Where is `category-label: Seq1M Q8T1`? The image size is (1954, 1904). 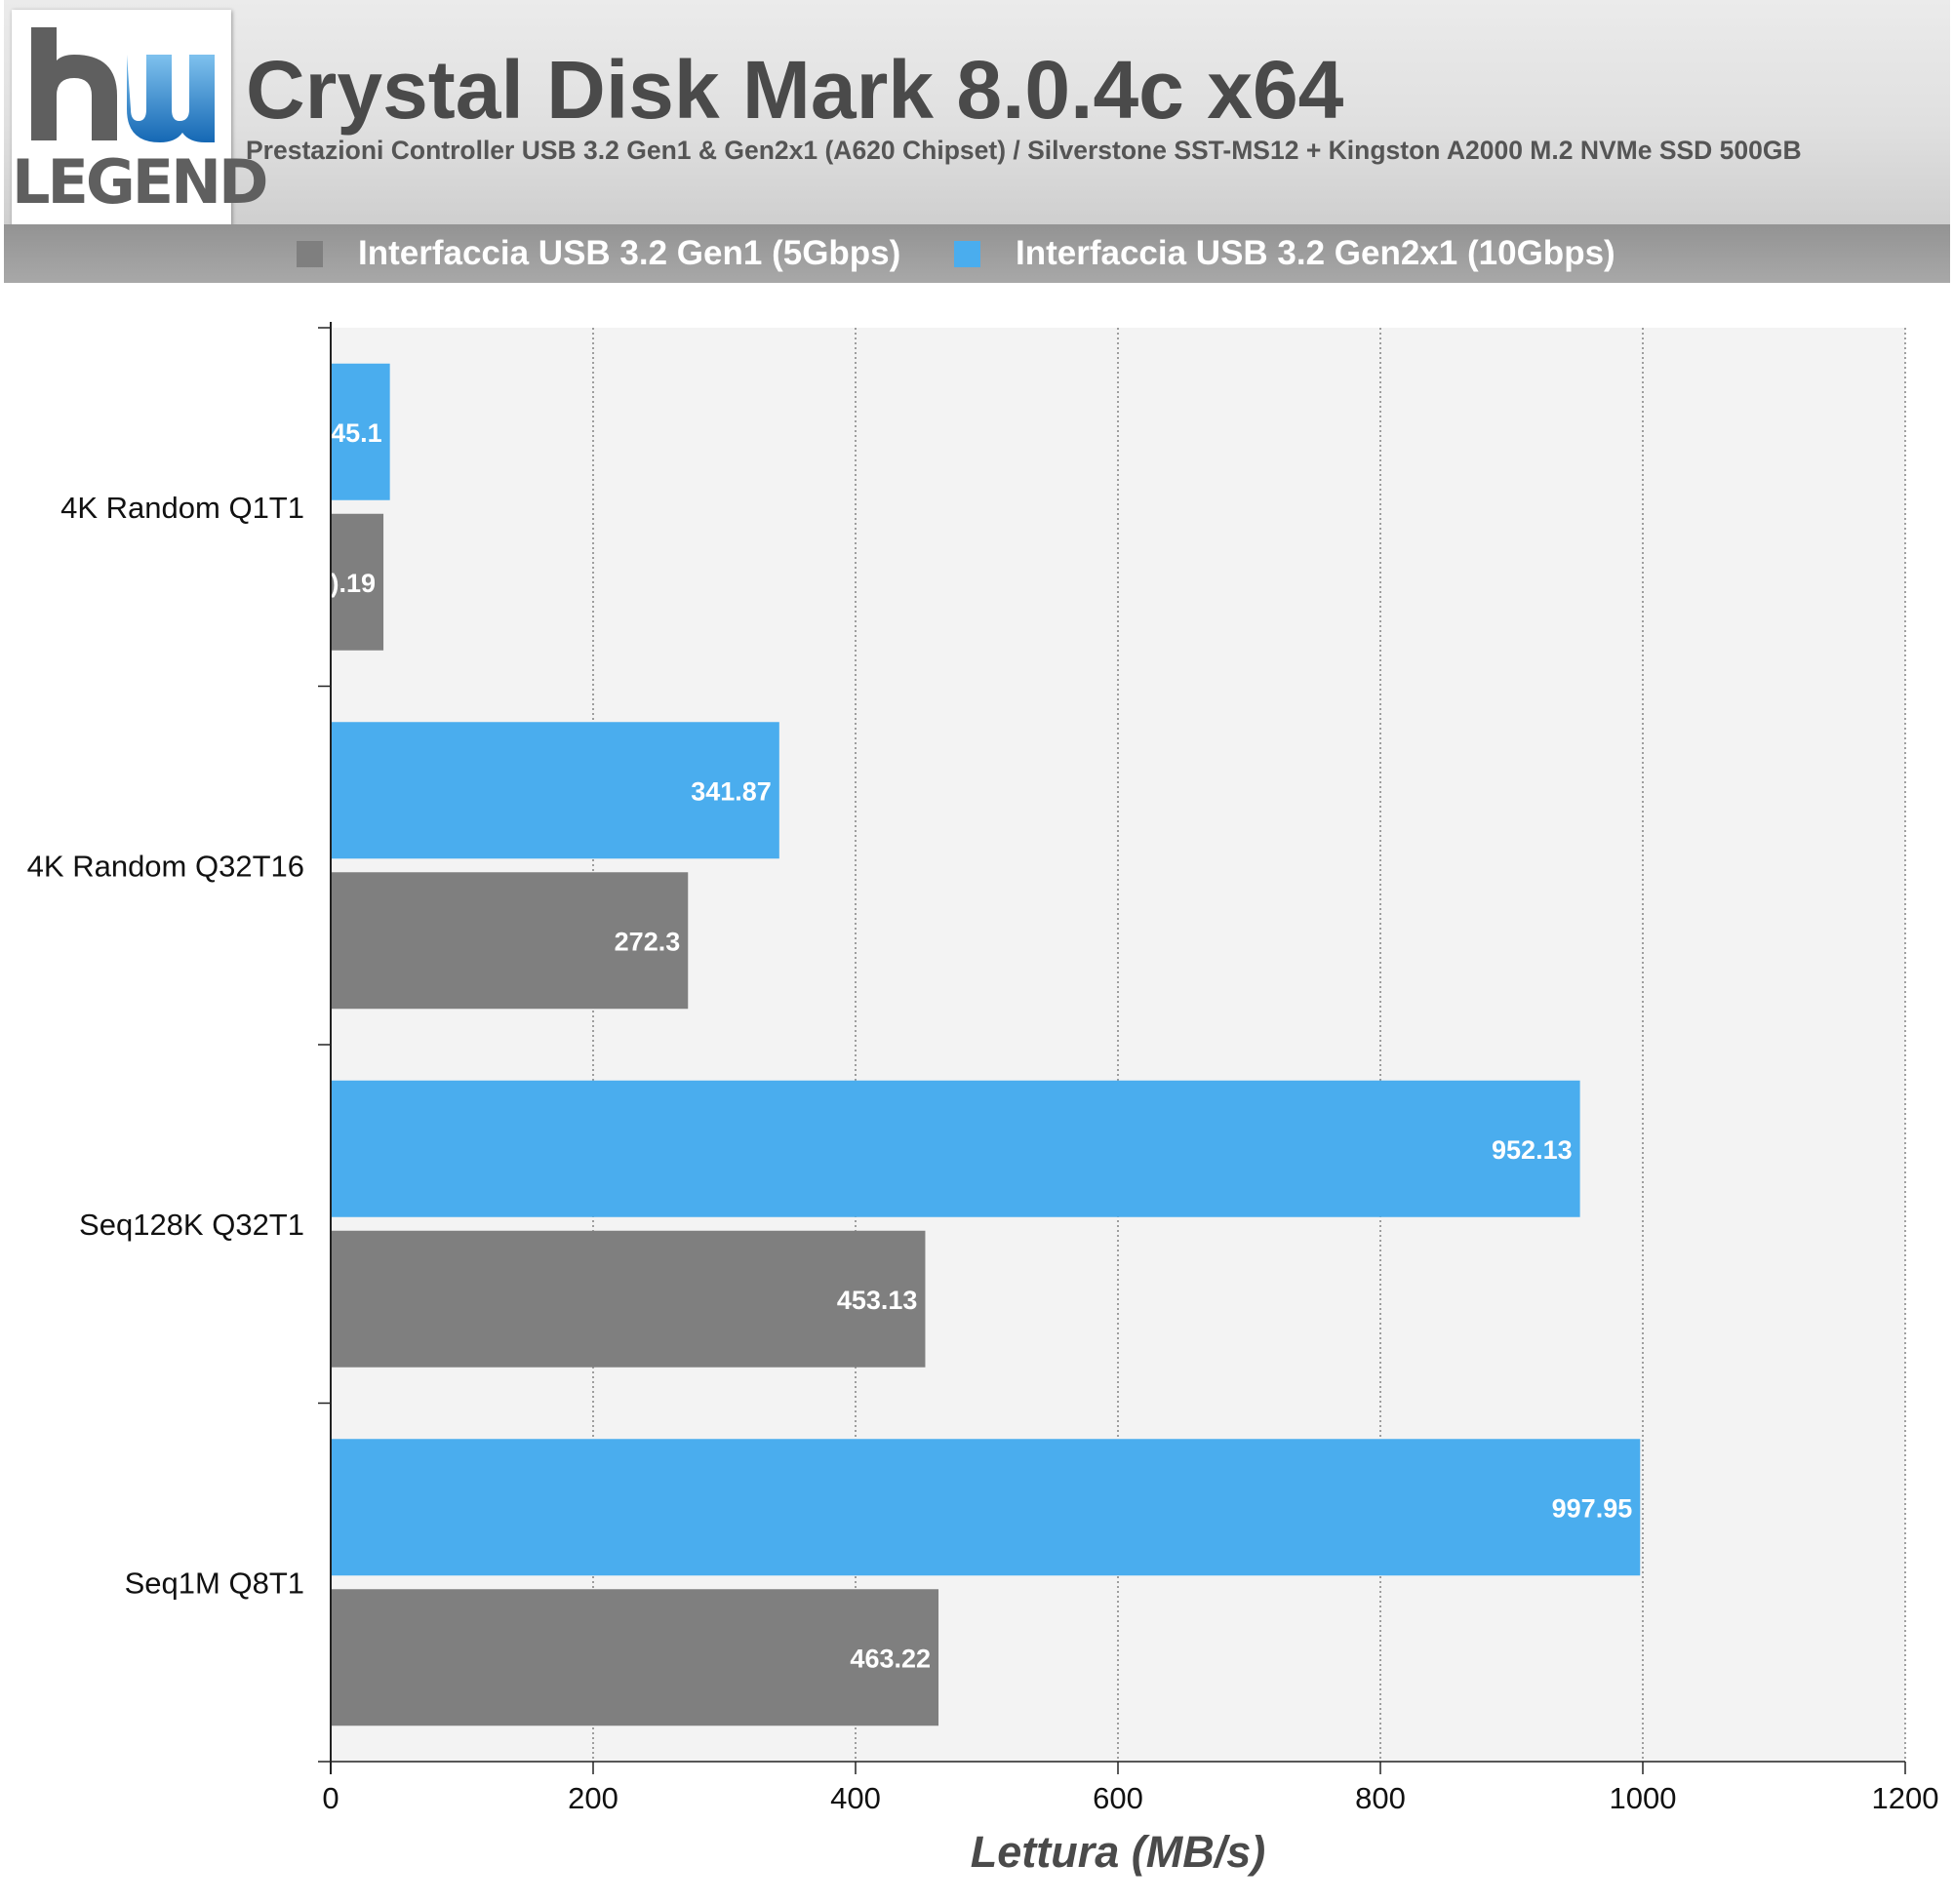
category-label: Seq1M Q8T1 is located at coordinates (214, 1583).